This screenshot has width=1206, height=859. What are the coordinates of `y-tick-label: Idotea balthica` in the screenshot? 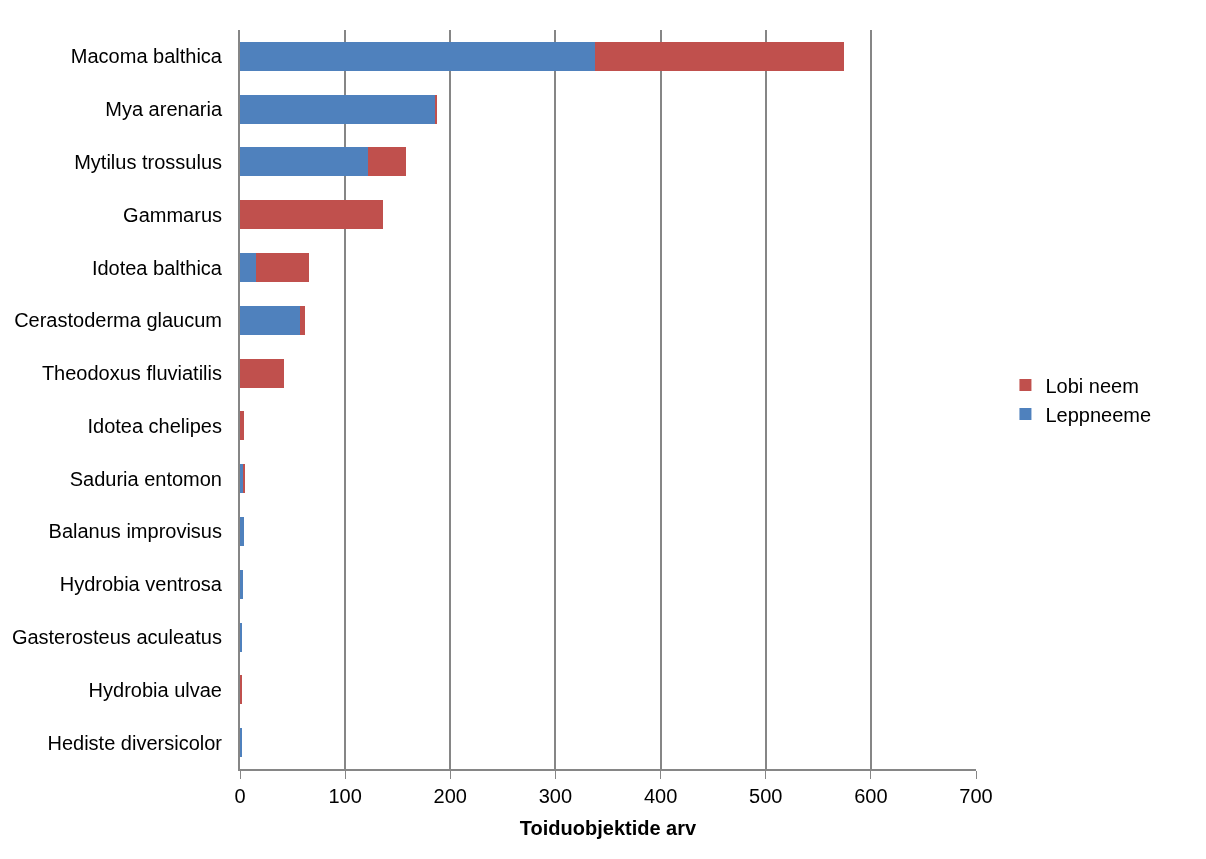 It's located at (157, 267).